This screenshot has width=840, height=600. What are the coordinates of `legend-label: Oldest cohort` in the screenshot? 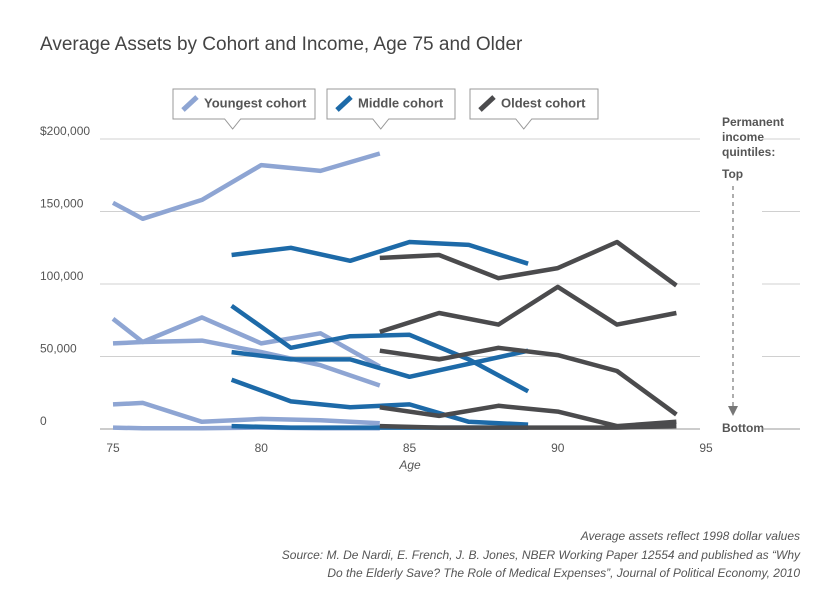 It's located at (543, 102).